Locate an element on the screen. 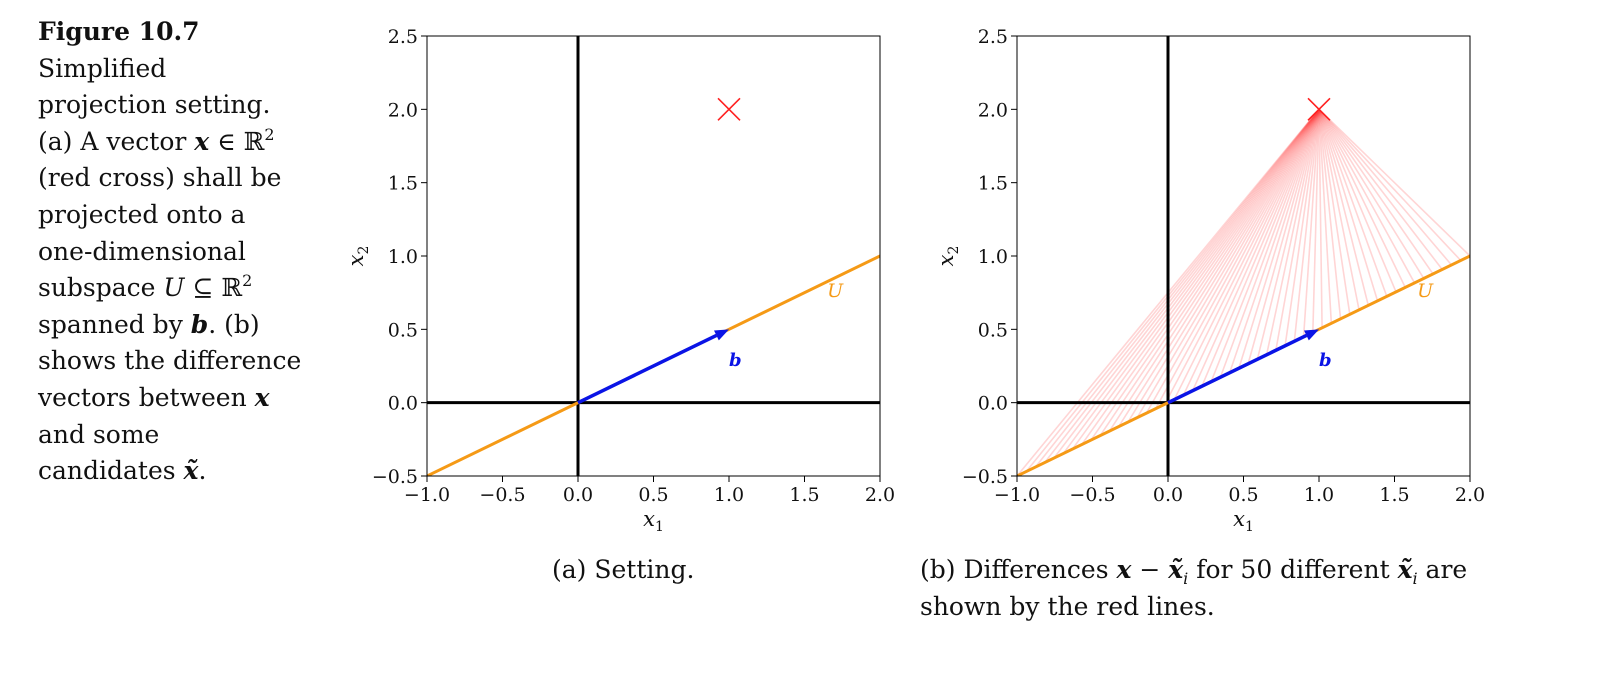  x-tick-label: −1.0 is located at coordinates (427, 495).